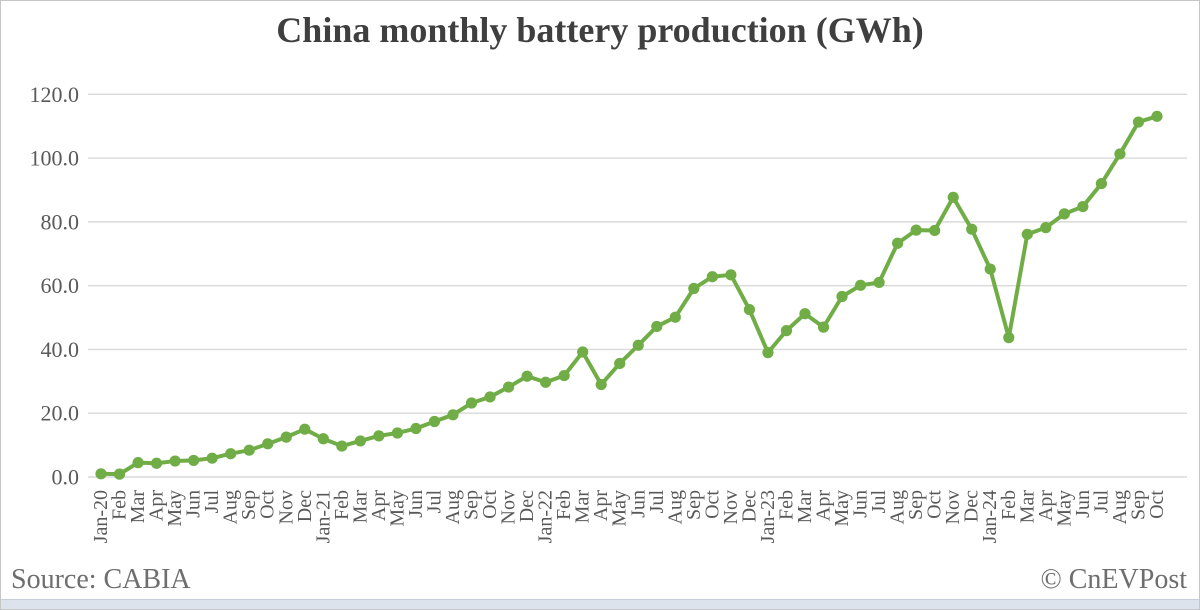  What do you see at coordinates (1113, 579) in the screenshot?
I see `copyright-label: © CnEVPost` at bounding box center [1113, 579].